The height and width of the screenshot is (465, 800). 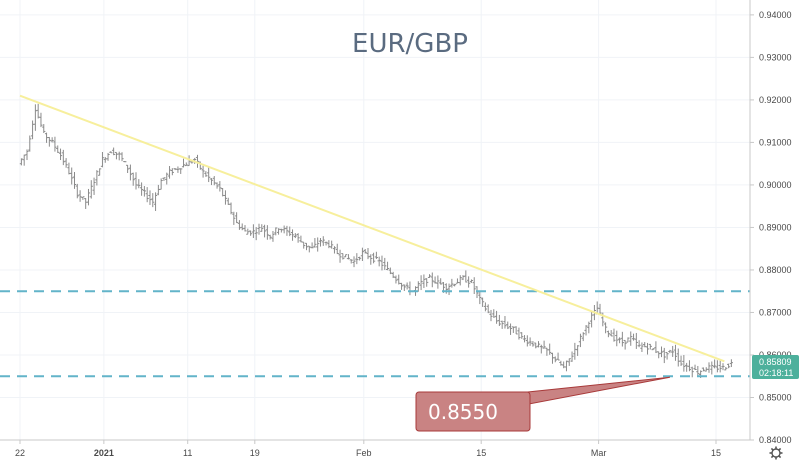 What do you see at coordinates (775, 397) in the screenshot?
I see `y-tick-label-9: 0.85000` at bounding box center [775, 397].